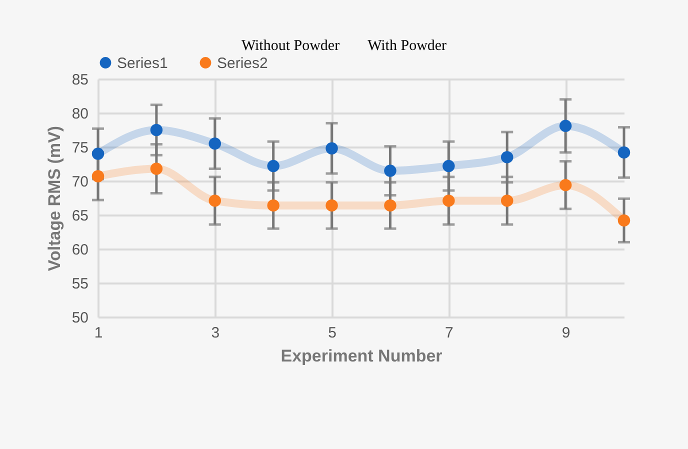  What do you see at coordinates (80, 318) in the screenshot?
I see `y-tick-label: 50` at bounding box center [80, 318].